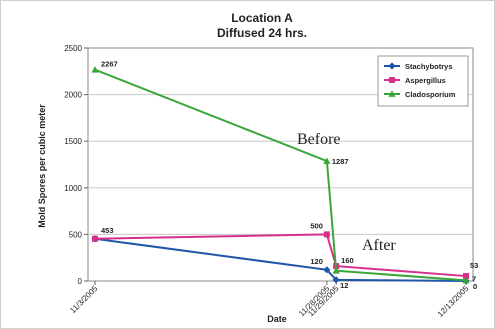 This screenshot has height=329, width=495. Describe the element at coordinates (425, 80) in the screenshot. I see `legend-label-aspergillus: Aspergillus` at that location.